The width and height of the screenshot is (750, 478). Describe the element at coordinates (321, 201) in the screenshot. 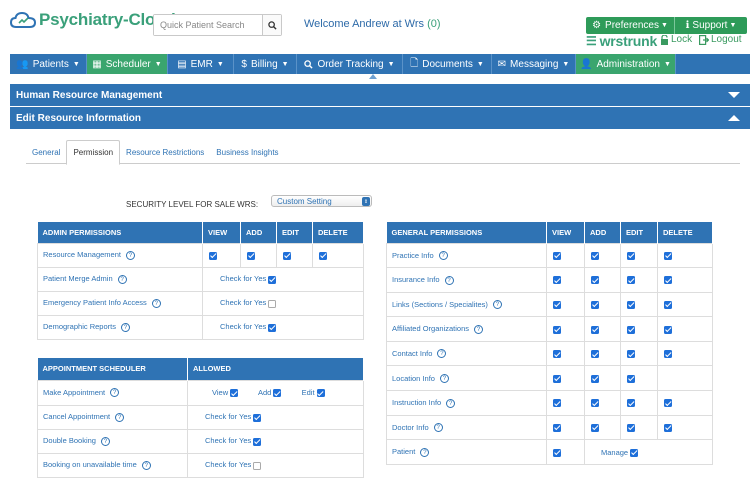

I see `security-level-select: Custom Setting ⇕` at that location.